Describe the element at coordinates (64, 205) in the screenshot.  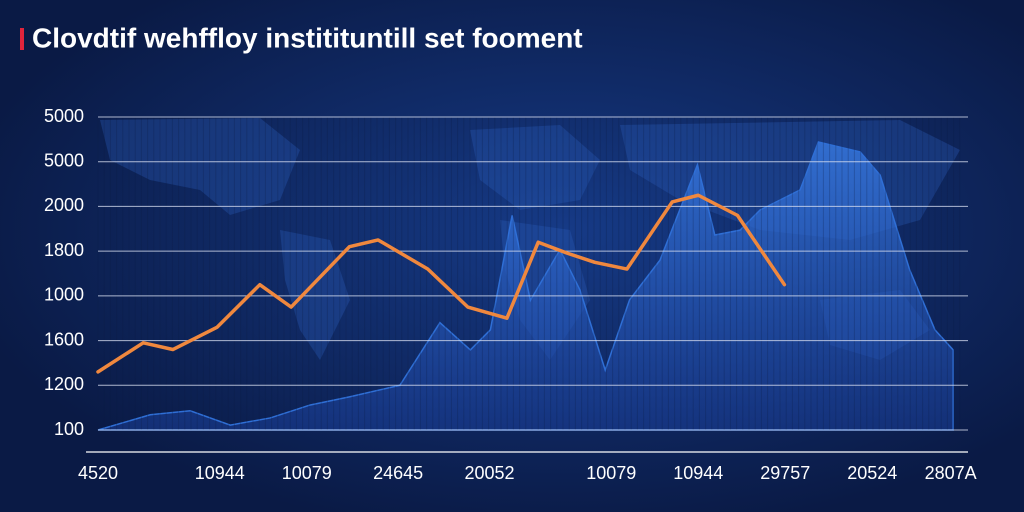
I see `y-tick-label: 2000` at that location.